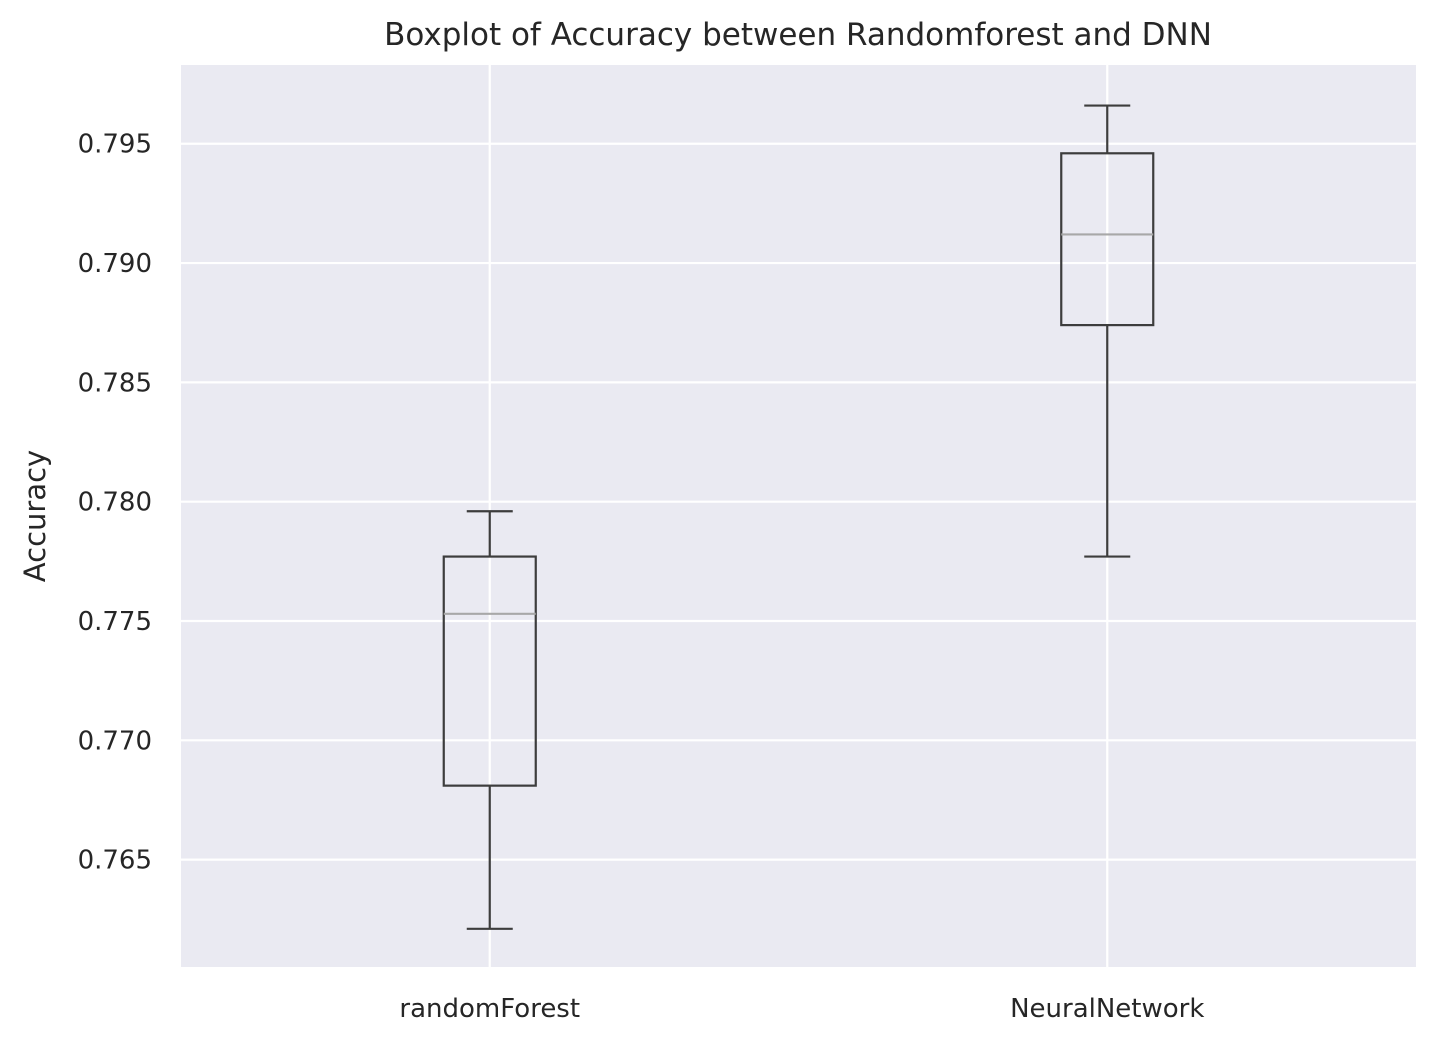 This screenshot has height=1044, width=1437. What do you see at coordinates (489, 1009) in the screenshot?
I see `x-tick-label: randomForest` at bounding box center [489, 1009].